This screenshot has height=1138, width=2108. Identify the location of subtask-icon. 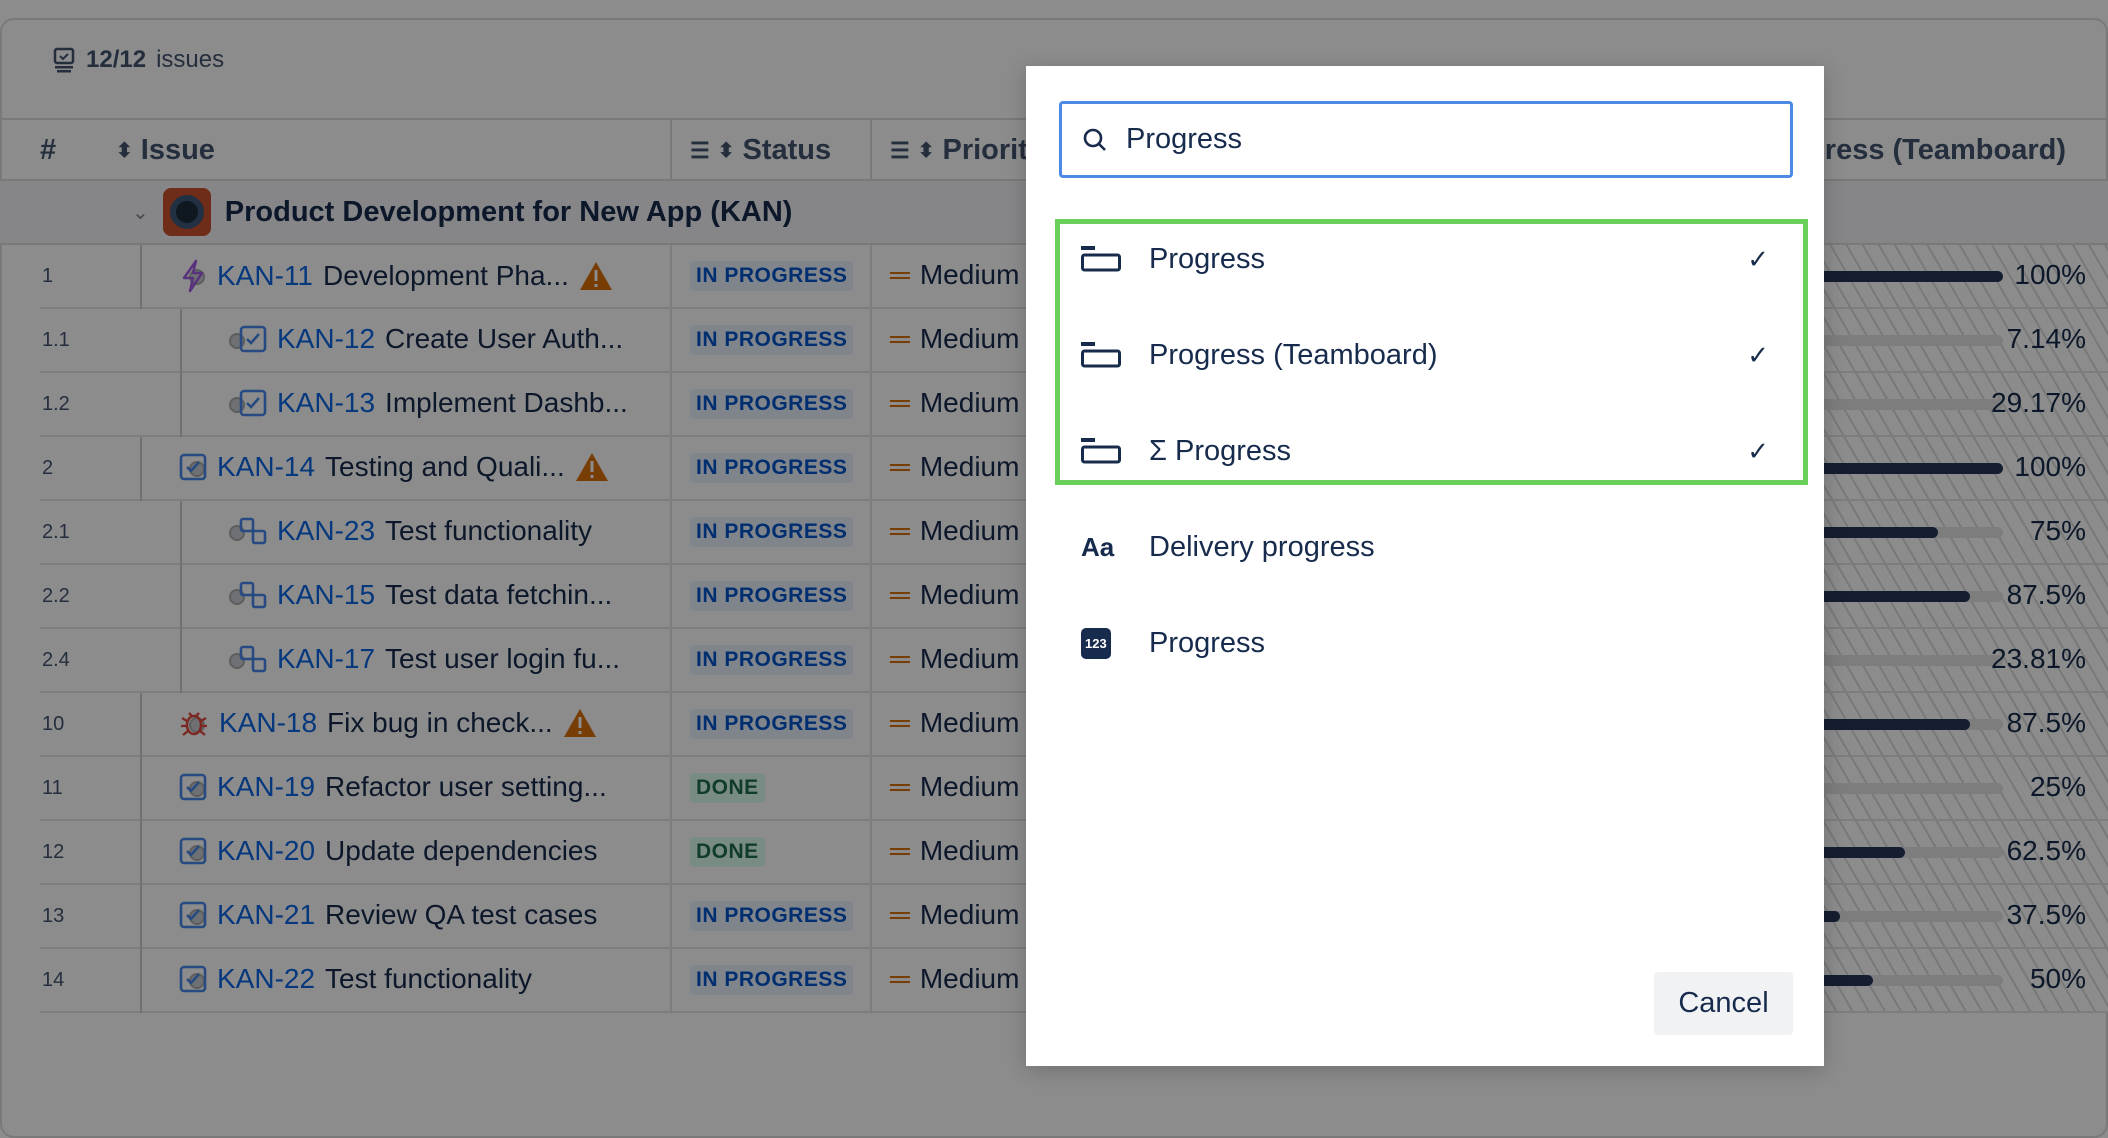
(253, 531).